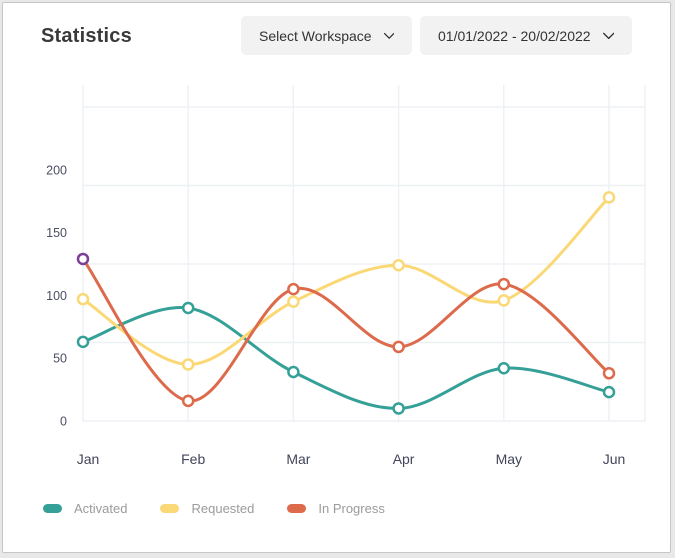 This screenshot has width=675, height=558. Describe the element at coordinates (188, 401) in the screenshot. I see `data-point-in-progress-feb` at that location.